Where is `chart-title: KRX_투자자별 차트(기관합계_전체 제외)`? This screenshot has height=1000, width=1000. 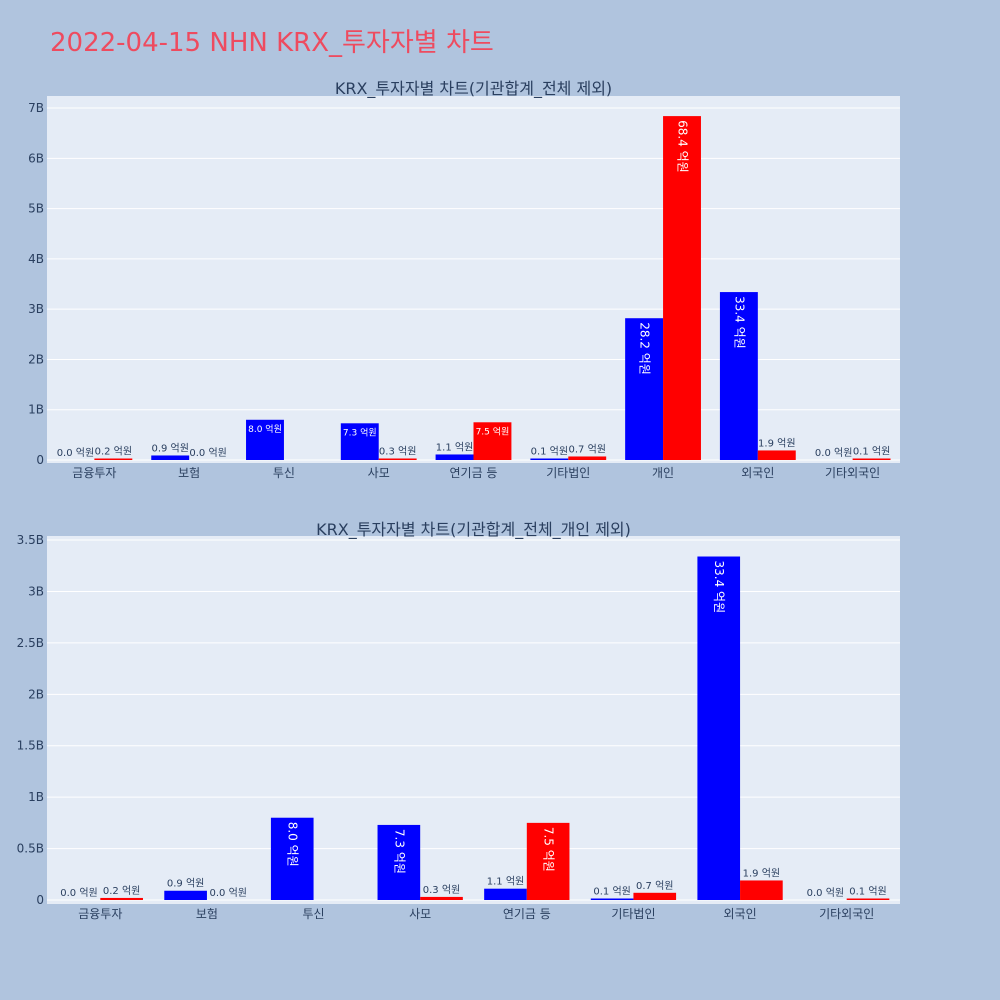
chart-title: KRX_투자자별 차트(기관합계_전체 제외) is located at coordinates (473, 89).